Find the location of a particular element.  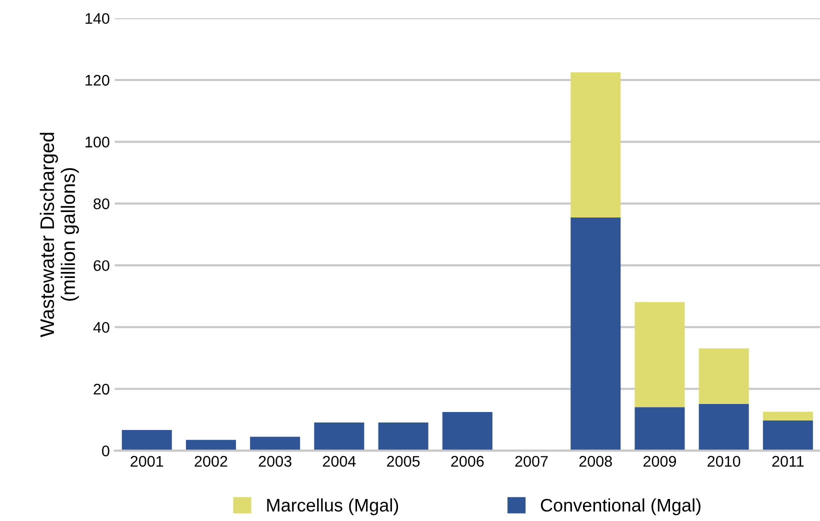

y-tick-label: 60 is located at coordinates (102, 266).